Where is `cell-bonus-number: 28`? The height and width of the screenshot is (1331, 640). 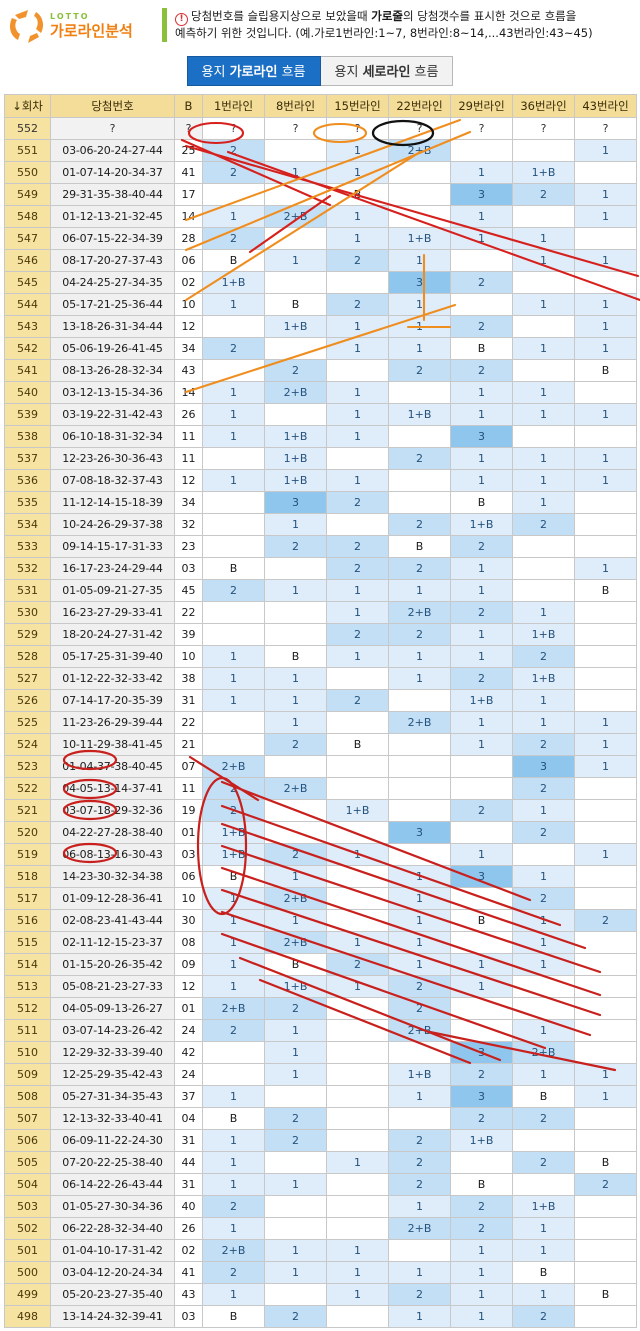 cell-bonus-number: 28 is located at coordinates (188, 238).